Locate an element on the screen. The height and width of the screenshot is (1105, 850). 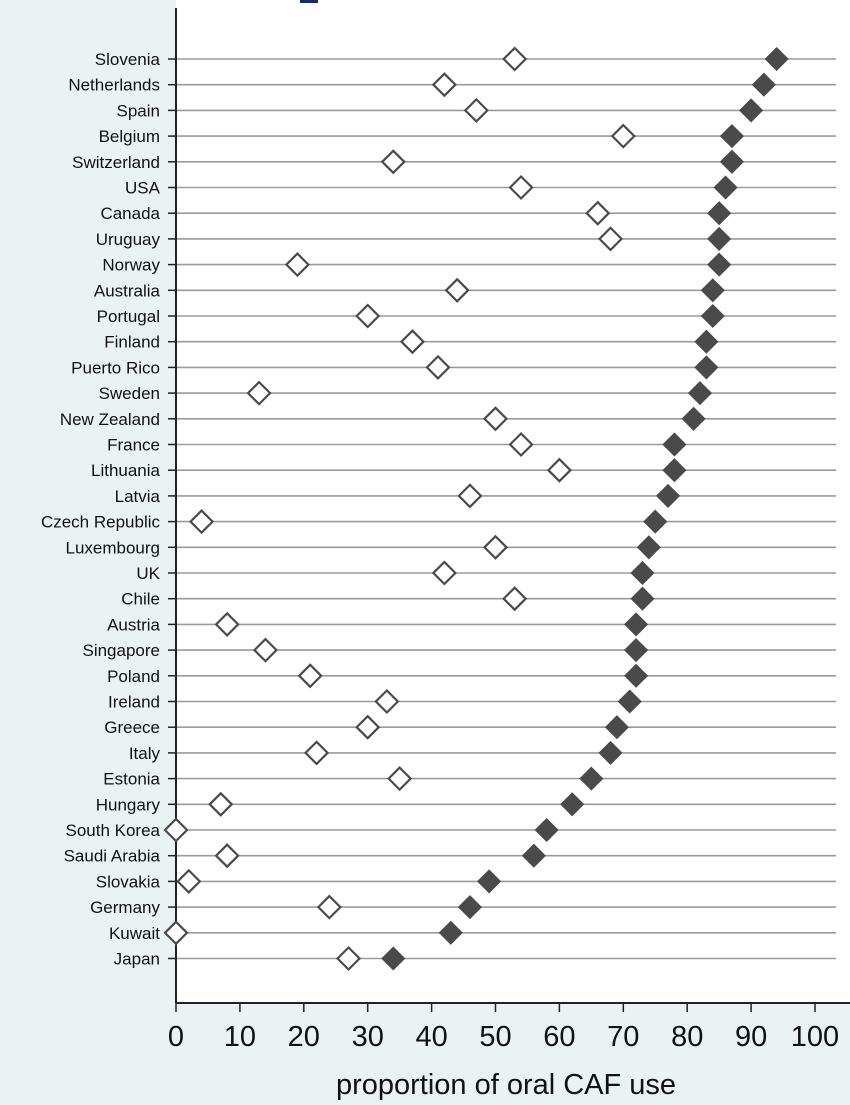
y-tick-label: Germany is located at coordinates (125, 907).